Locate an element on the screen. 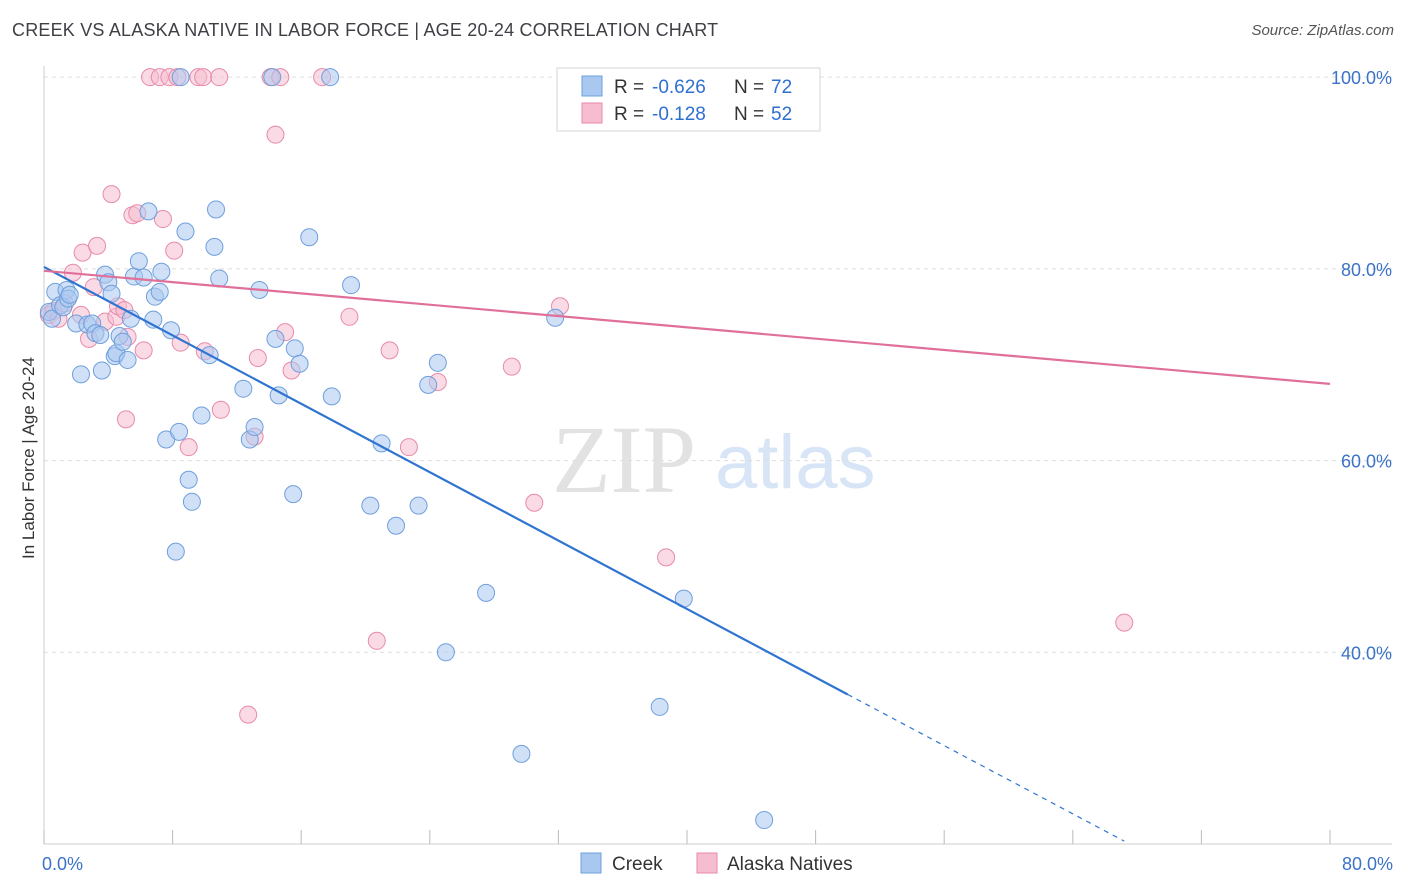 The width and height of the screenshot is (1406, 892). stats-r-value-creek: -0.626 is located at coordinates (679, 87).